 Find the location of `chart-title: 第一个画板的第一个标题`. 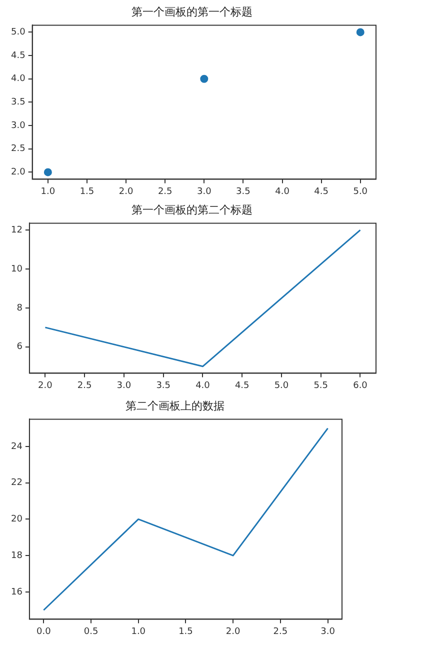

chart-title: 第一个画板的第一个标题 is located at coordinates (192, 12).